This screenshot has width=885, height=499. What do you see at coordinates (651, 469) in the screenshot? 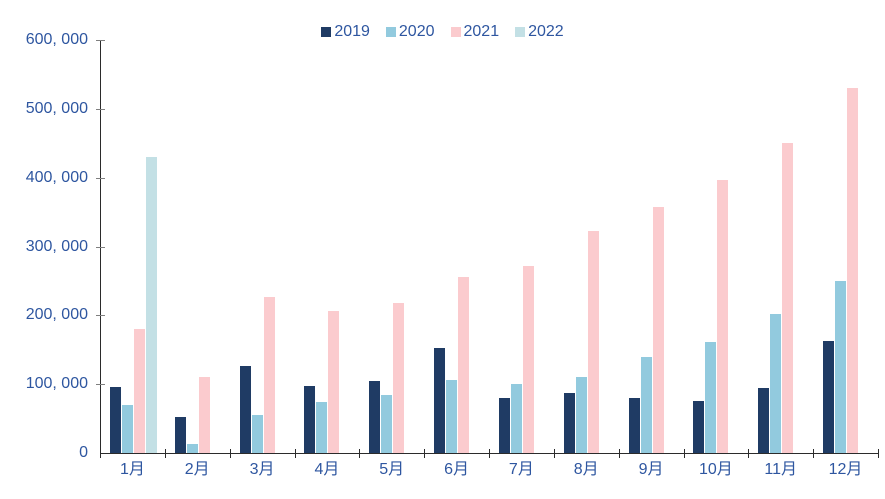
I see `x-axis-label: 9月` at bounding box center [651, 469].